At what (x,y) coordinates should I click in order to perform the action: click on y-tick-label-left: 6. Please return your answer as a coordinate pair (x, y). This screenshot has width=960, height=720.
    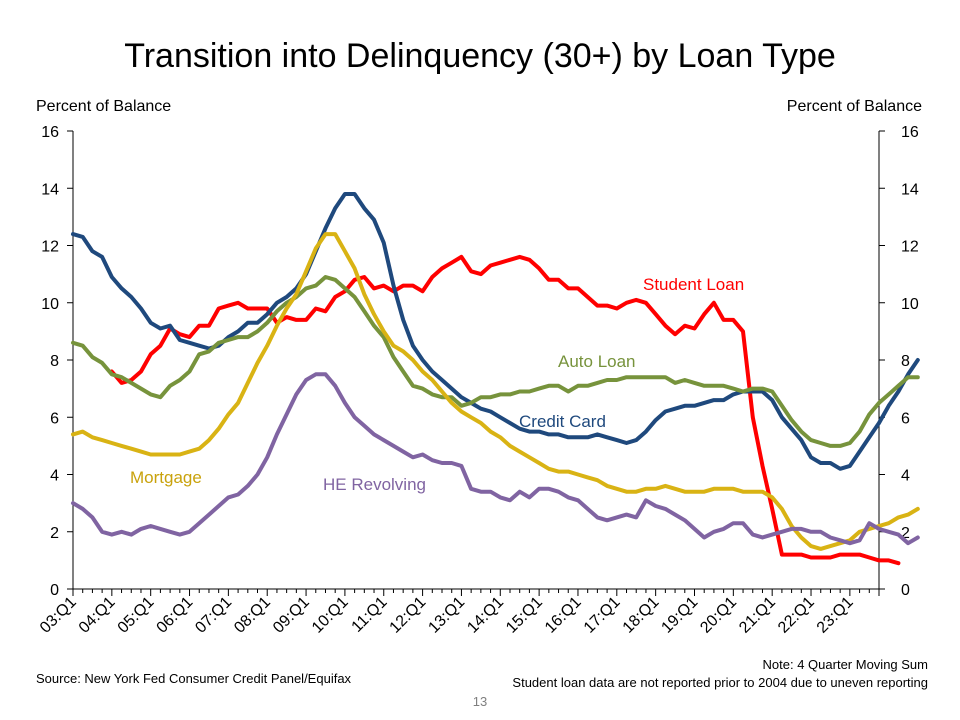
    Looking at the image, I should click on (54, 418).